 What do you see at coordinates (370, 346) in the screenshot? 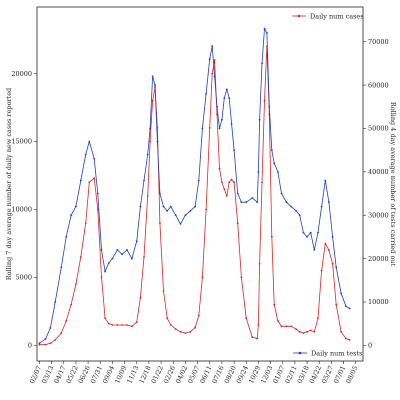
I see `y-right-tick-label: 0` at bounding box center [370, 346].